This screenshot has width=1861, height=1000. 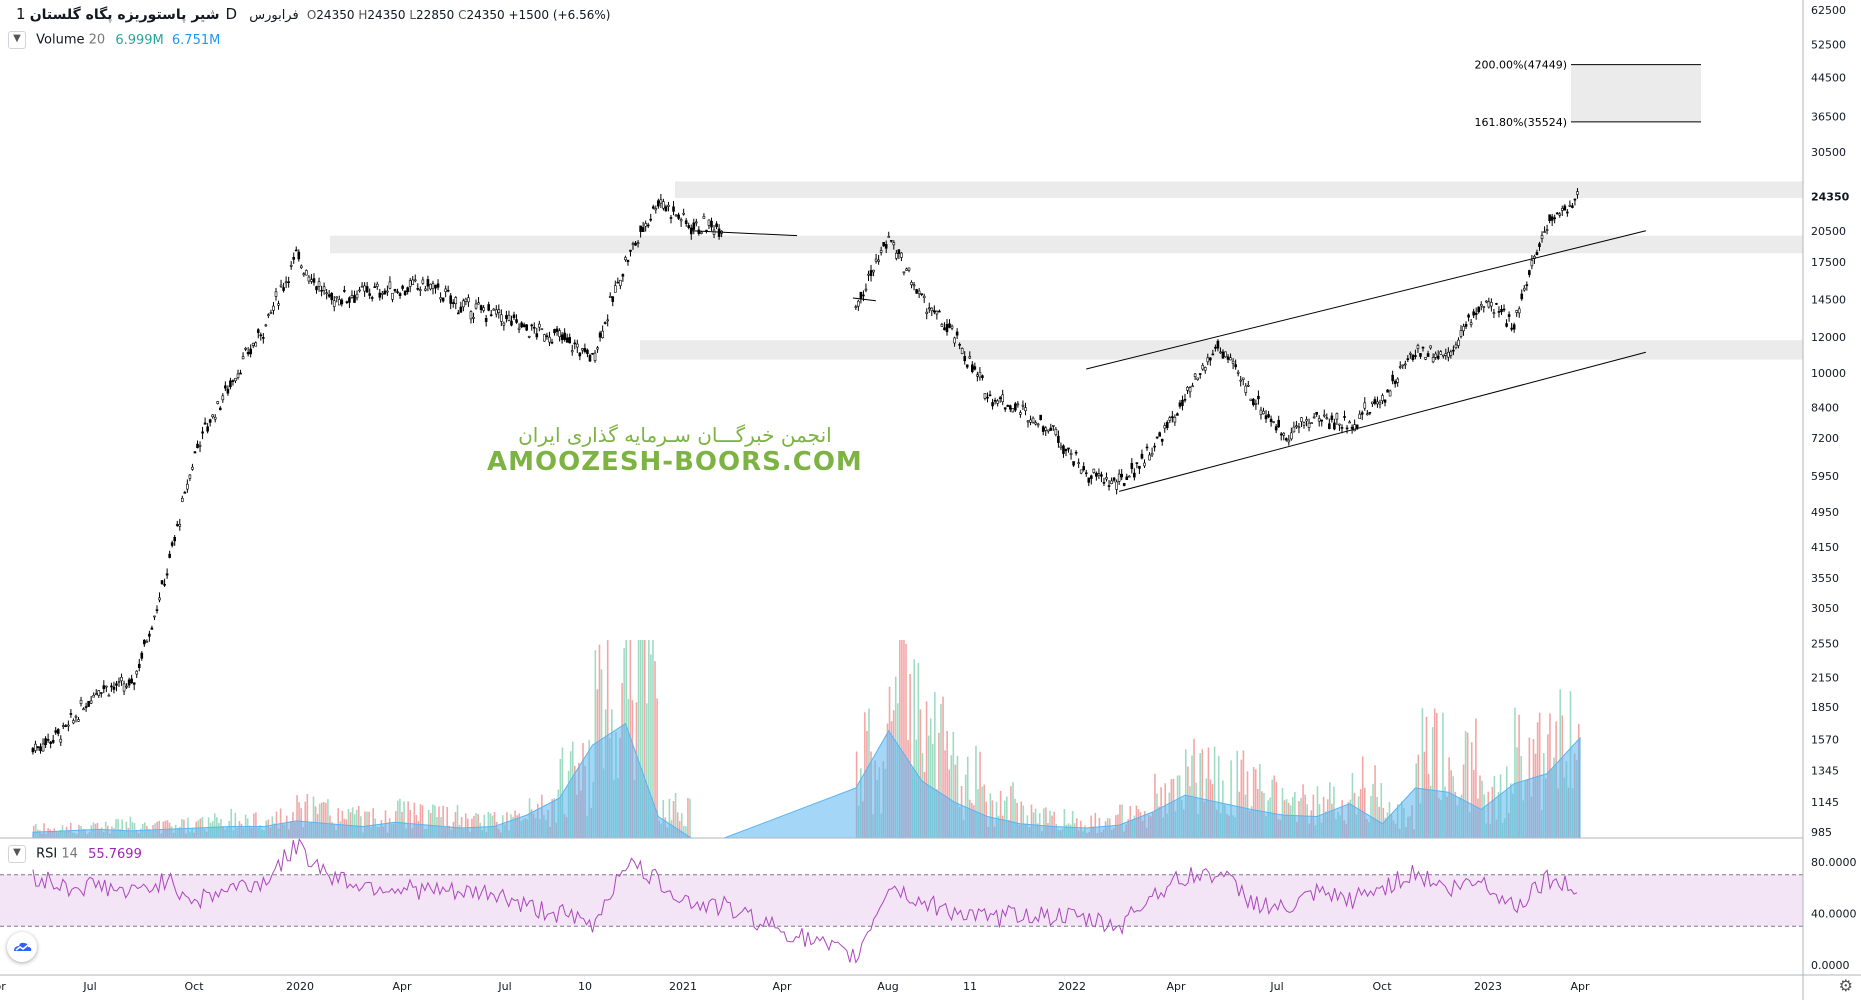 What do you see at coordinates (75, 854) in the screenshot?
I see `rsi-legend: ▼ RSI 14 55.7699` at bounding box center [75, 854].